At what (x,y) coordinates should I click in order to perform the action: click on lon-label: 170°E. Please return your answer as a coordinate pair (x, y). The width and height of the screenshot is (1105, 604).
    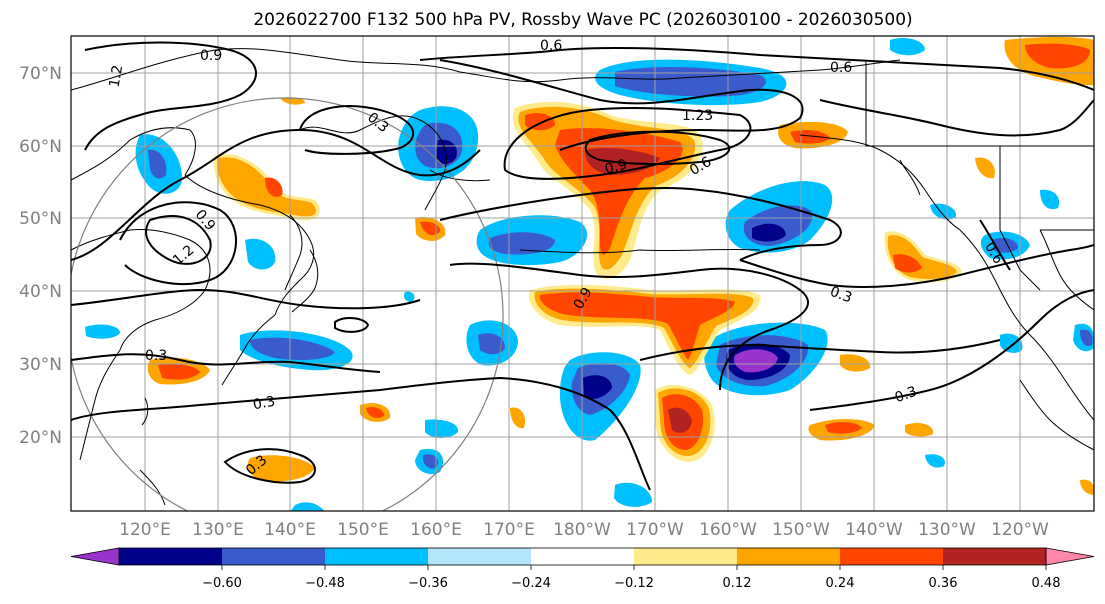
    Looking at the image, I should click on (509, 530).